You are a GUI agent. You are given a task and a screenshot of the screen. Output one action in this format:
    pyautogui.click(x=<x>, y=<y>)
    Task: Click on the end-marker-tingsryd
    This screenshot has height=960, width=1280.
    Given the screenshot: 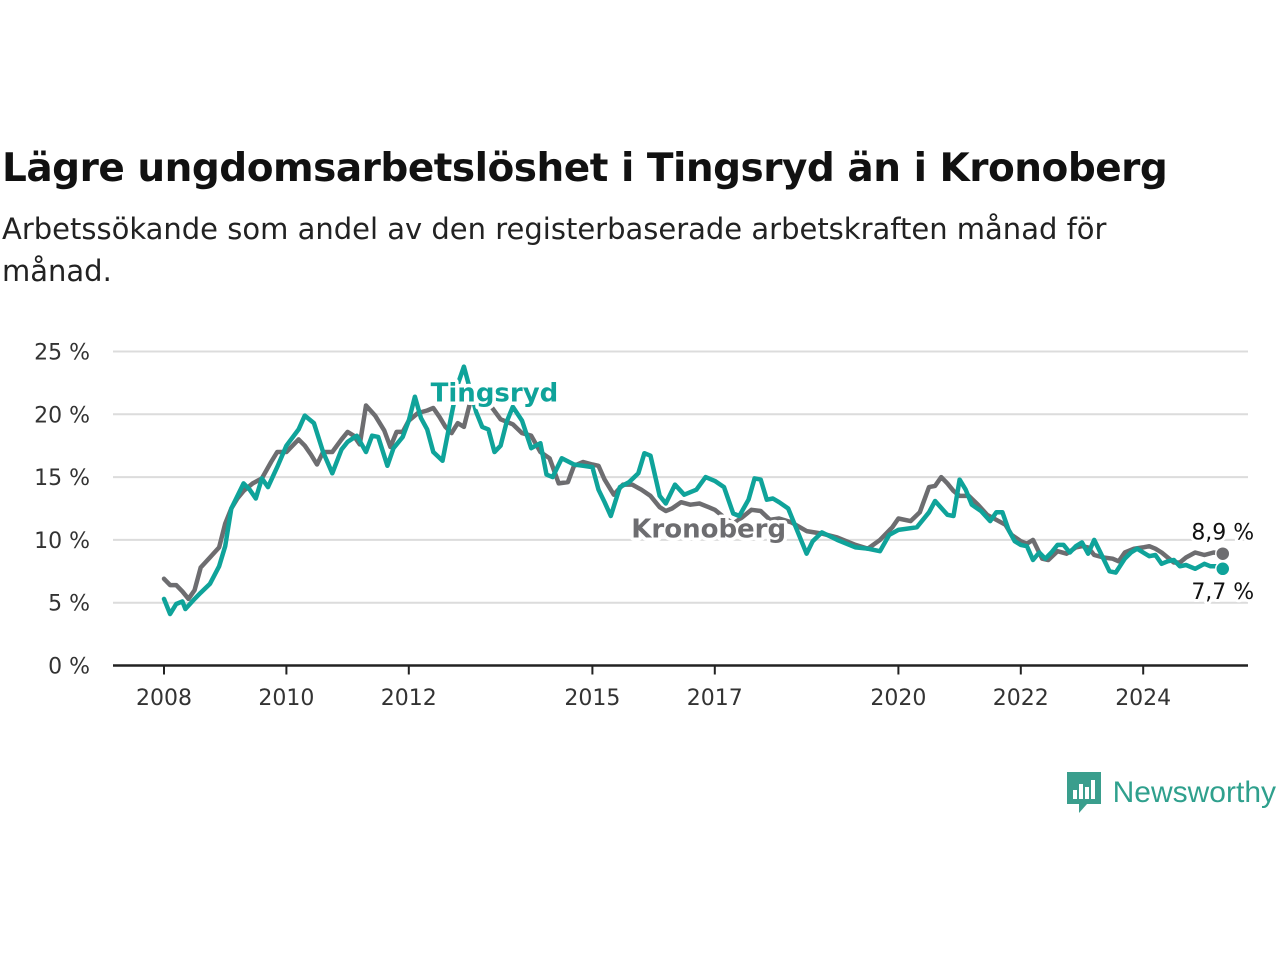 What is the action you would take?
    pyautogui.click(x=1223, y=569)
    